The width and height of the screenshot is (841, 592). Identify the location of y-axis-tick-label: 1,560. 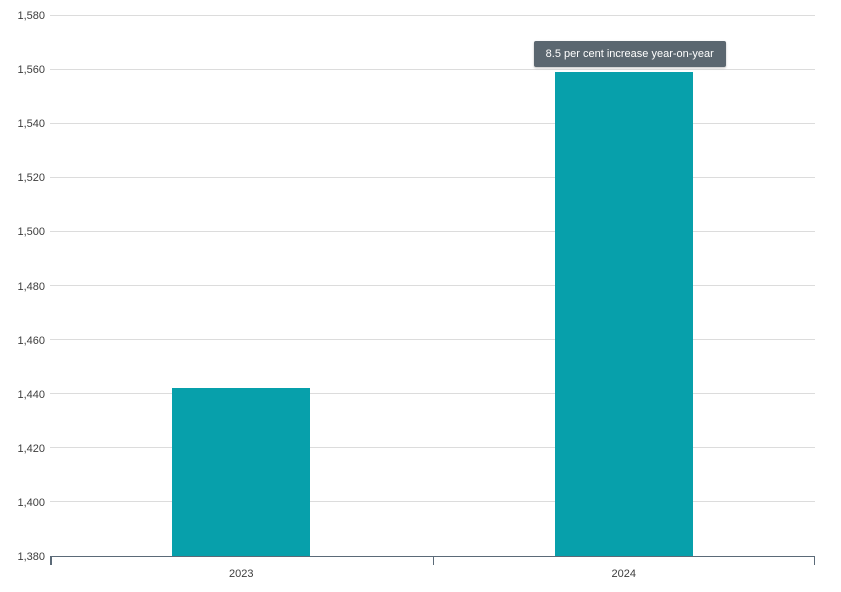
(31, 70).